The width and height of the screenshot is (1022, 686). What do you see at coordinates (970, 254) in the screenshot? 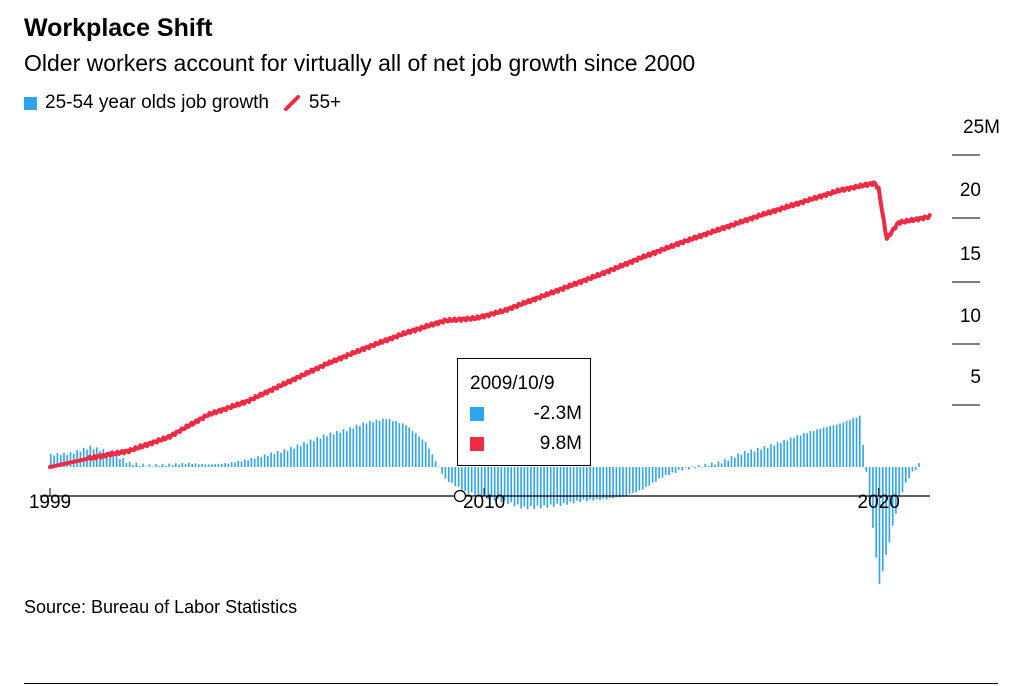
I see `y-tick-label: 15` at bounding box center [970, 254].